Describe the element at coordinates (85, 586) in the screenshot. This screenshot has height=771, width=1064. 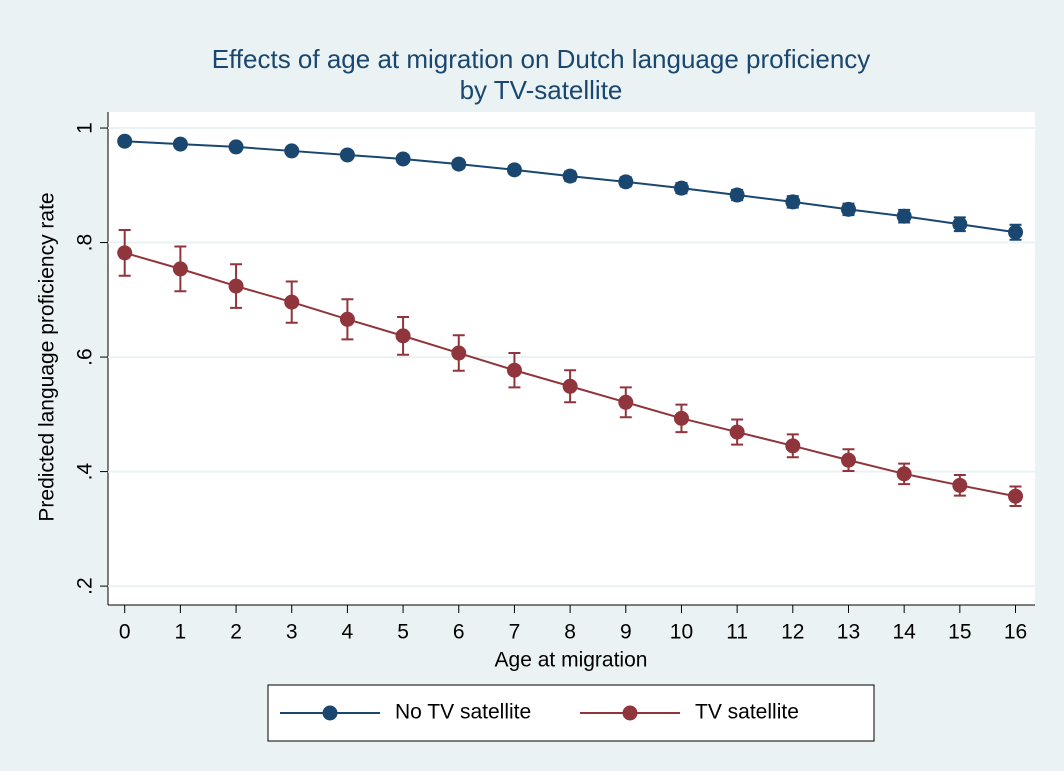
I see `y-tick-label: .2` at that location.